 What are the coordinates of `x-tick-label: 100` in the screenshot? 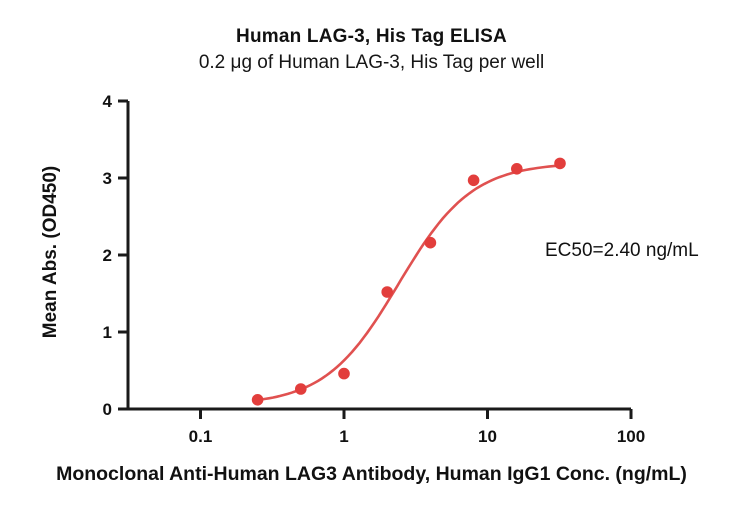 It's located at (631, 436).